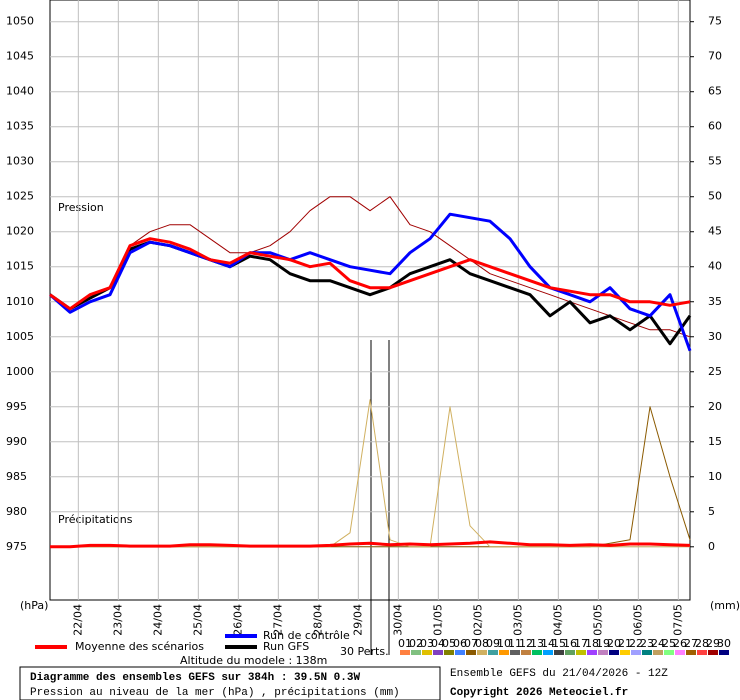  Describe the element at coordinates (20, 161) in the screenshot. I see `y-tick-label: 1030` at that location.